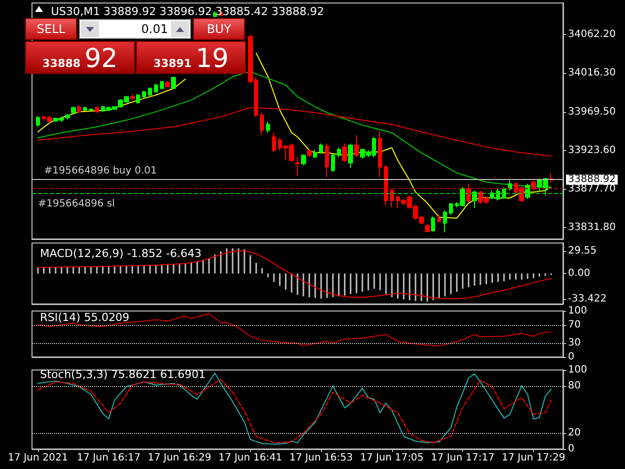  Describe the element at coordinates (592, 150) in the screenshot. I see `y-tick-label: 33923.60` at that location.